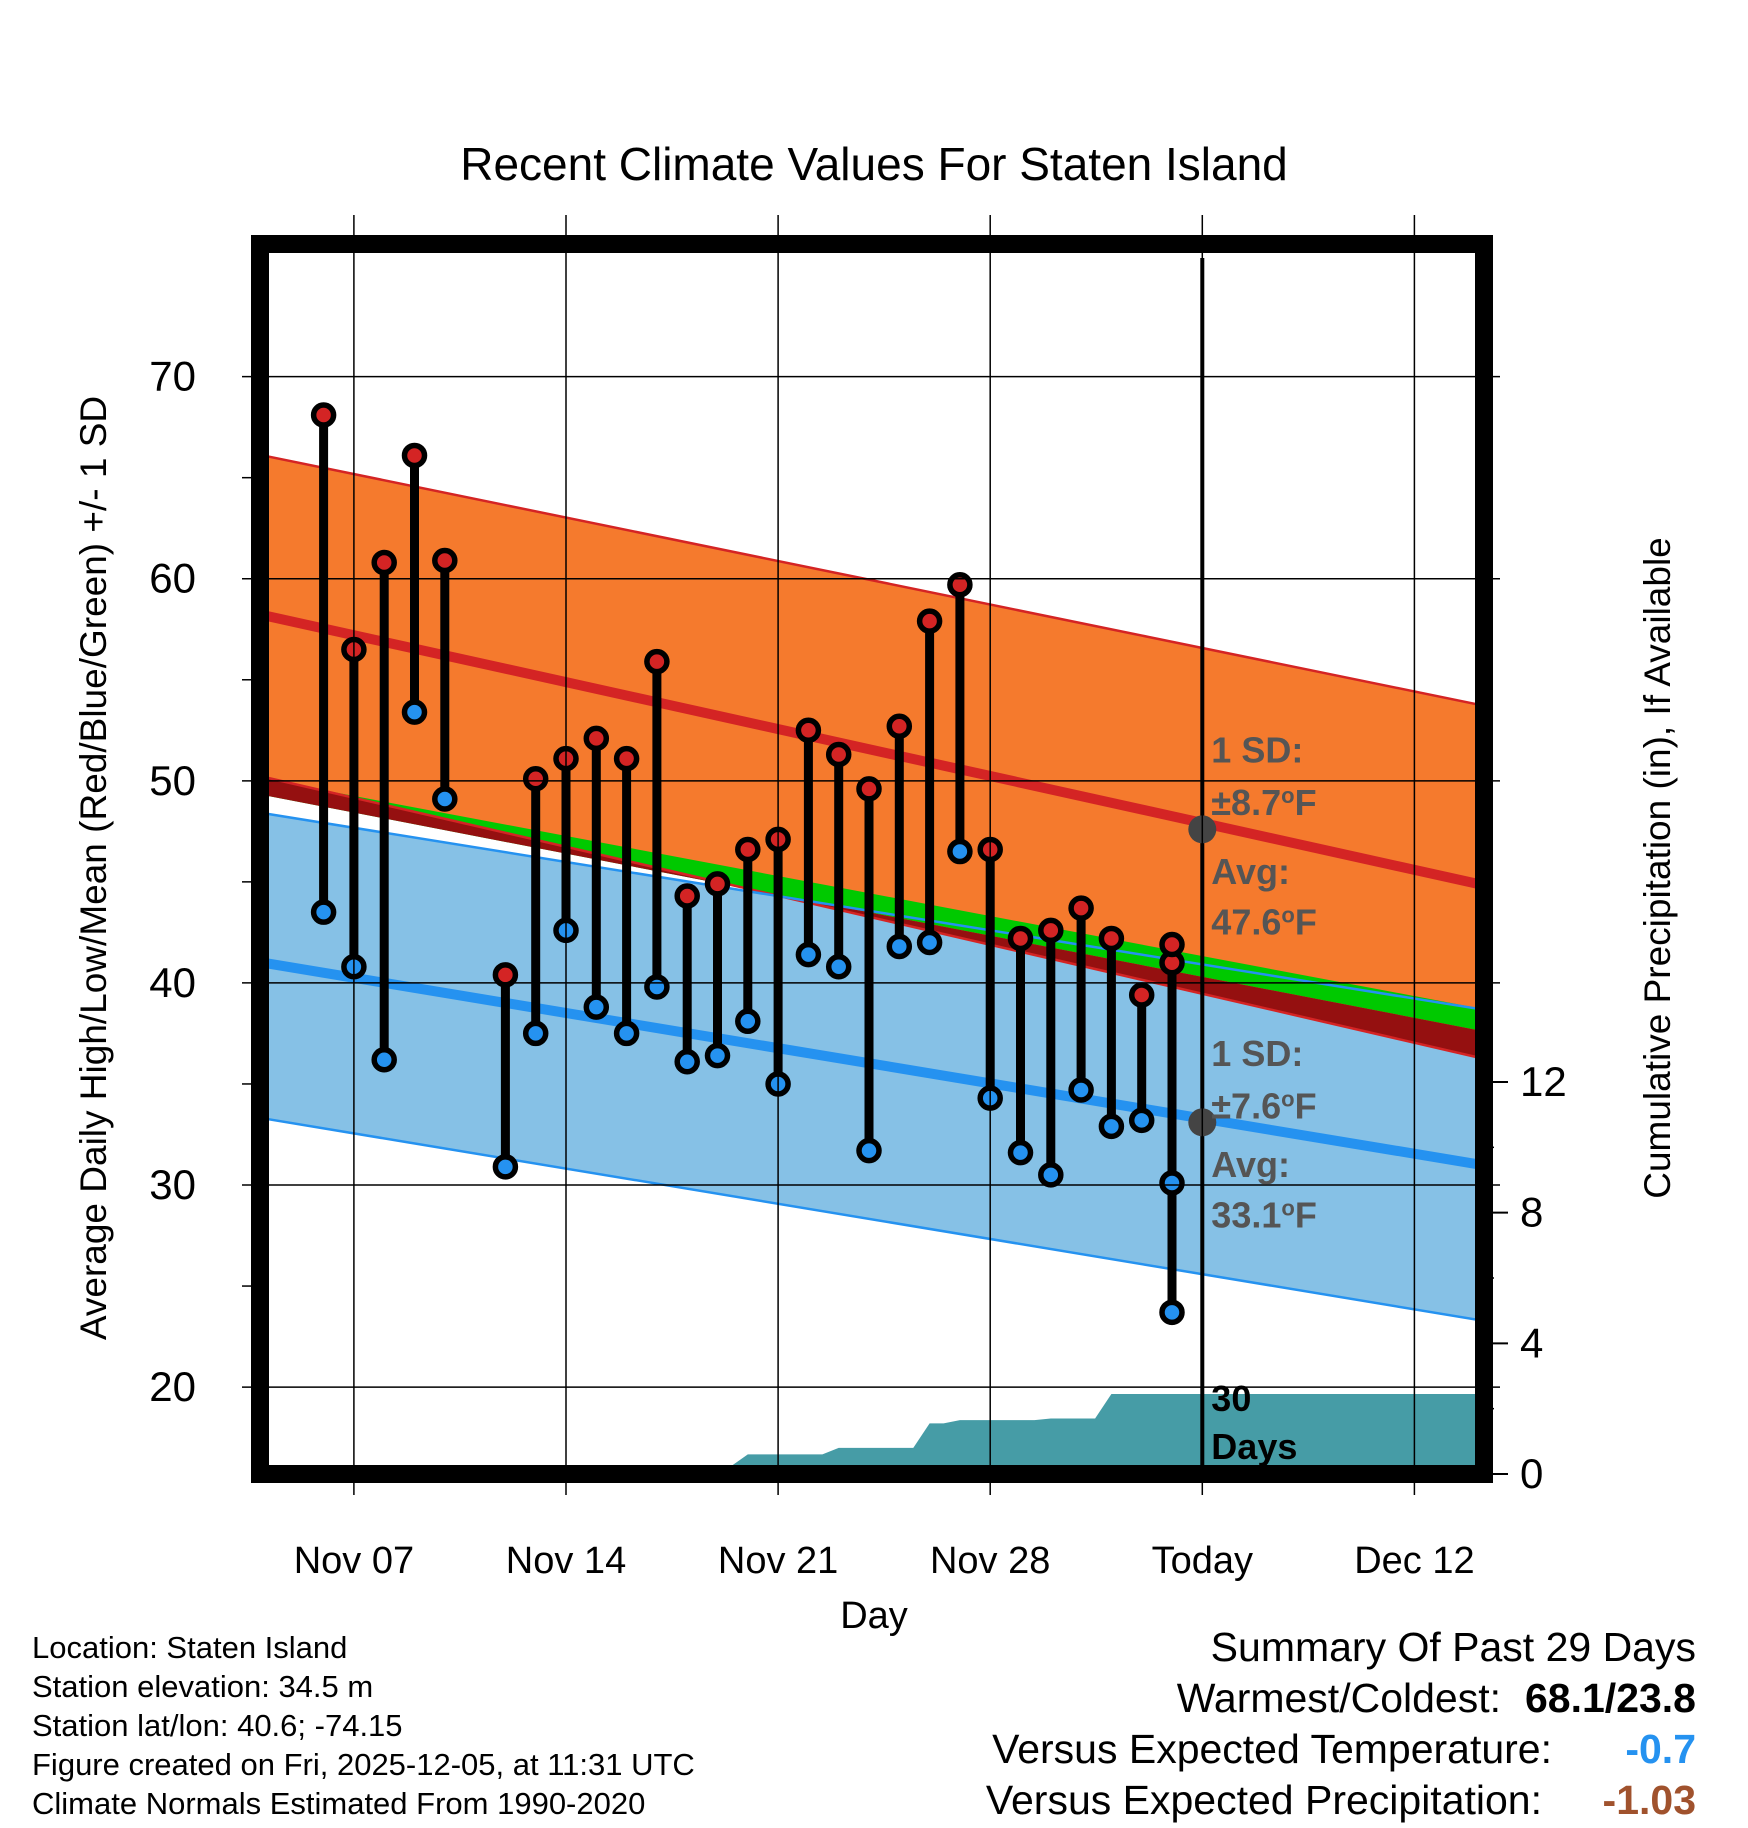 The height and width of the screenshot is (1828, 1748). Describe the element at coordinates (172, 1184) in the screenshot. I see `y-tick-label-1: 30` at that location.